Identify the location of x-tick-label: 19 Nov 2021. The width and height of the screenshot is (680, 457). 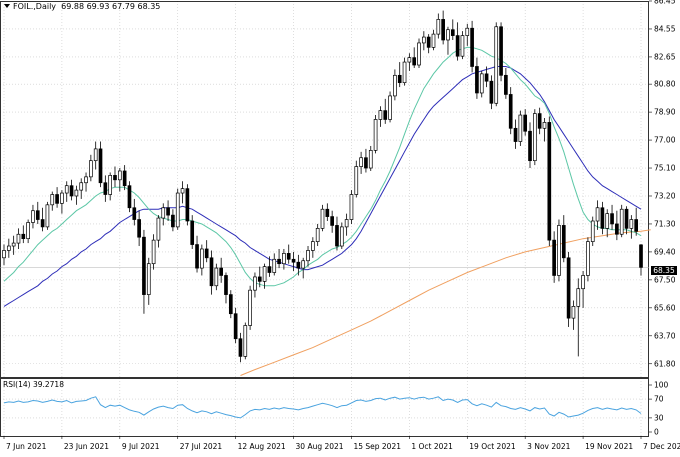
(609, 446).